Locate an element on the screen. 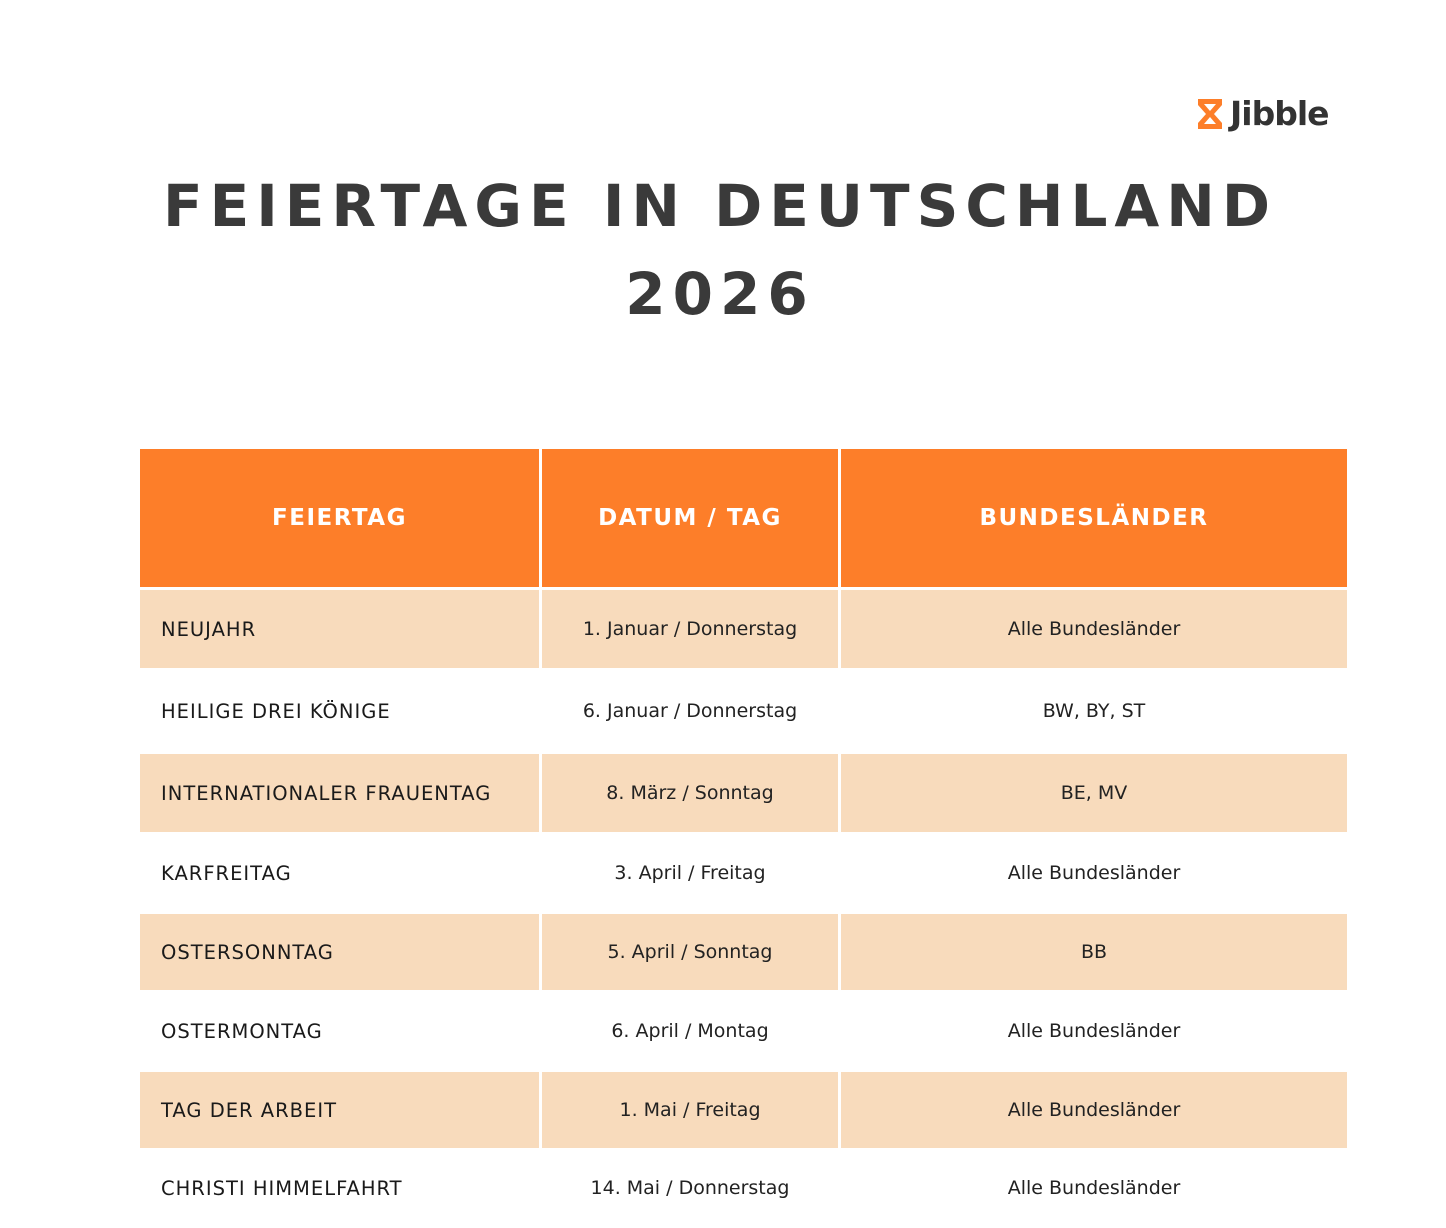  holiday-states: BE, MV is located at coordinates (1094, 793).